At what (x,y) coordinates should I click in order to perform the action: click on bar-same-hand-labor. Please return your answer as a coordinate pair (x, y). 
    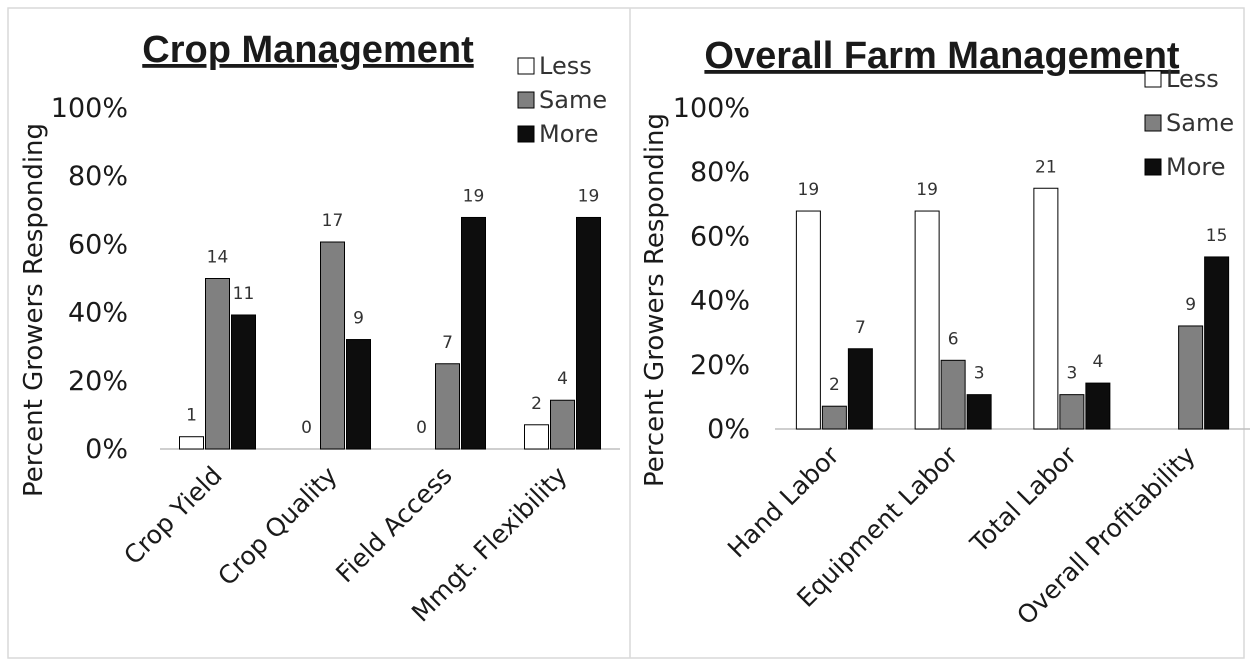
    Looking at the image, I should click on (834, 417).